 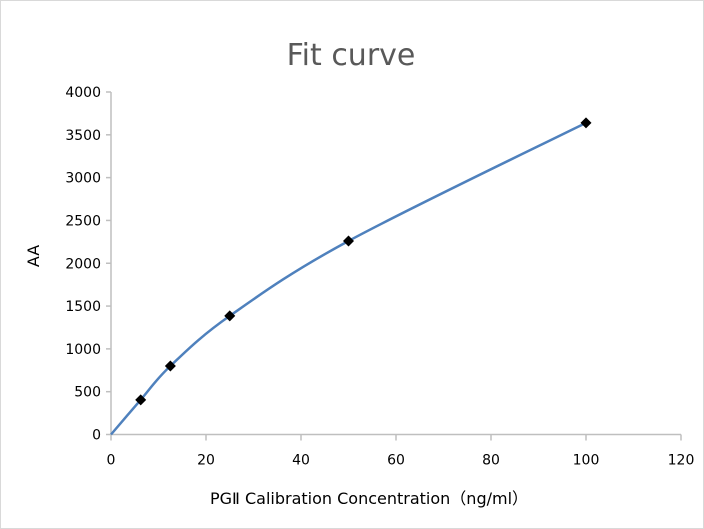 What do you see at coordinates (83, 179) in the screenshot?
I see `y-tick-label: 3000` at bounding box center [83, 179].